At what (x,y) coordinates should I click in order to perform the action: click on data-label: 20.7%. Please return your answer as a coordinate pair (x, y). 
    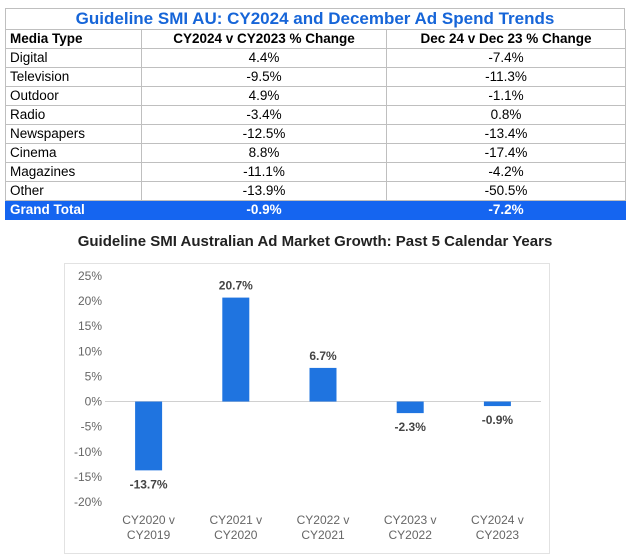
    Looking at the image, I should click on (236, 286).